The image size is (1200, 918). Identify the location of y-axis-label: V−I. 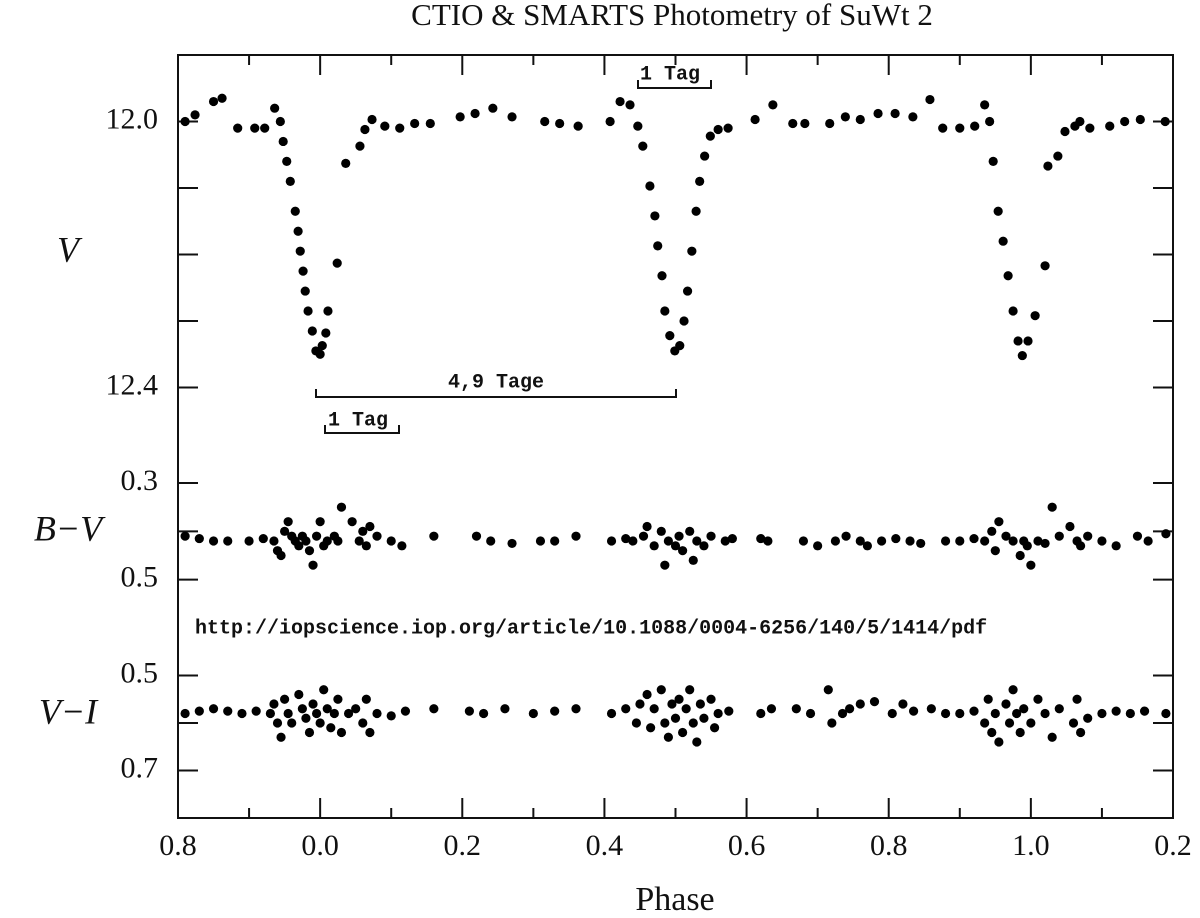
(69, 711).